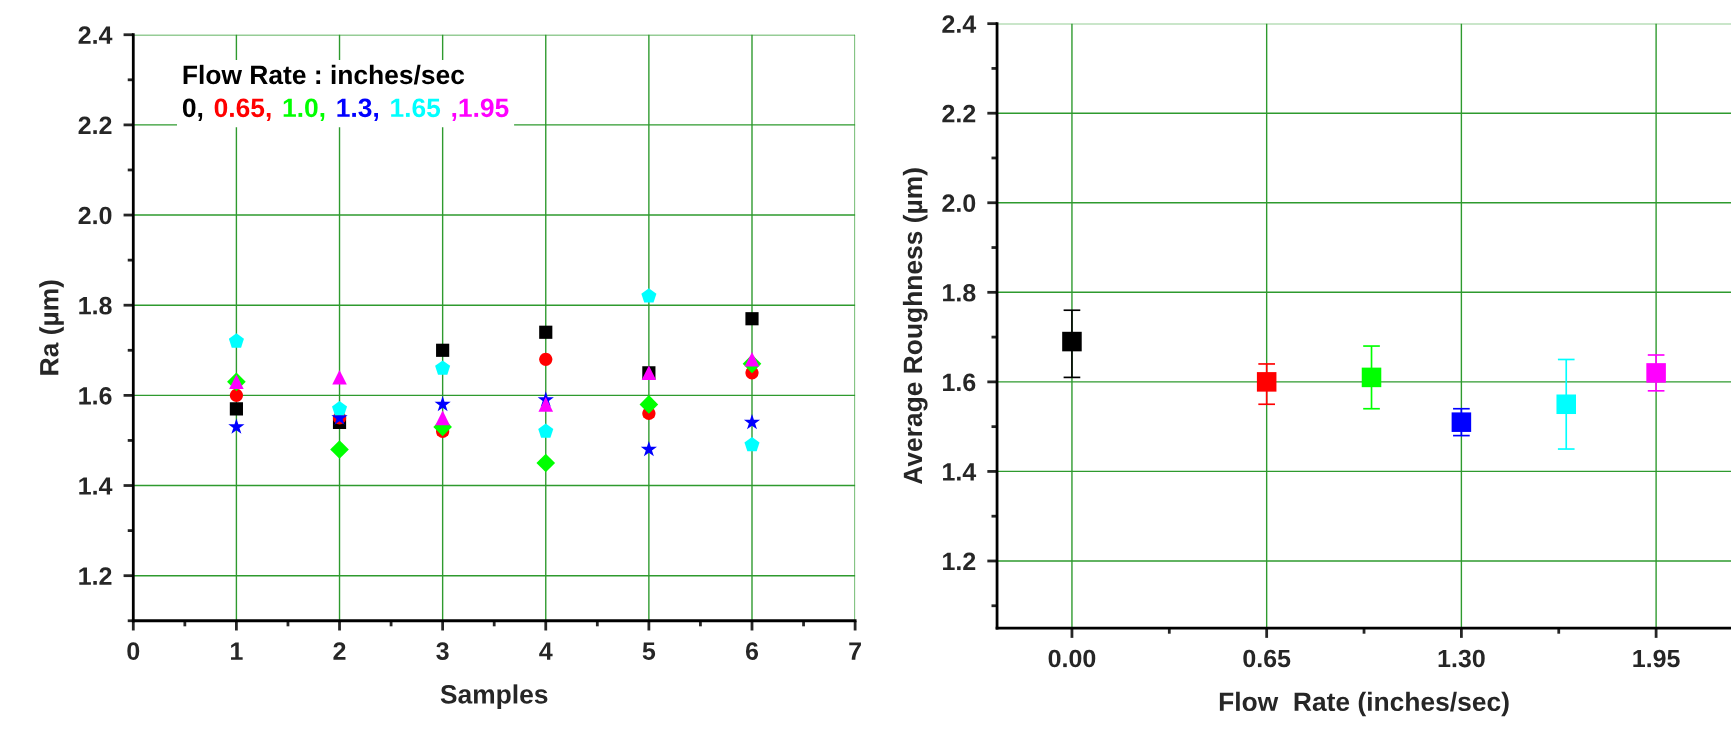 The image size is (1731, 739). I want to click on x-tick-label: 3, so click(442, 651).